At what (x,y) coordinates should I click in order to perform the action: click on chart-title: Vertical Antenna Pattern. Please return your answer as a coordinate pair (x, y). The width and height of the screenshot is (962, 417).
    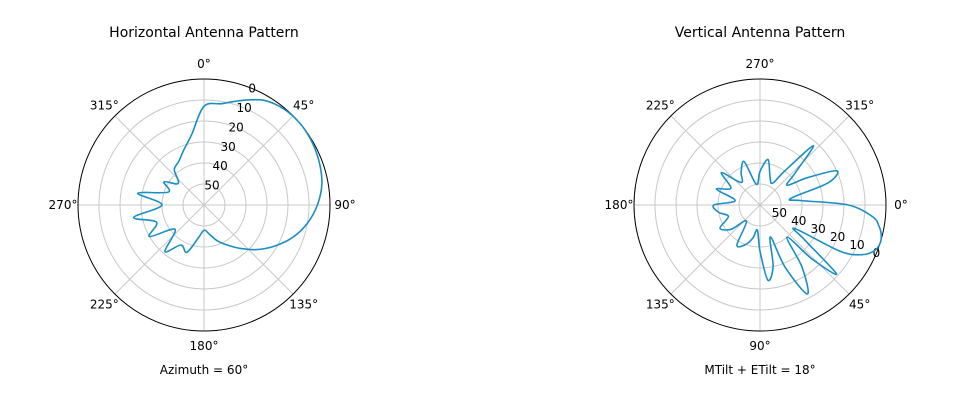
    Looking at the image, I should click on (760, 33).